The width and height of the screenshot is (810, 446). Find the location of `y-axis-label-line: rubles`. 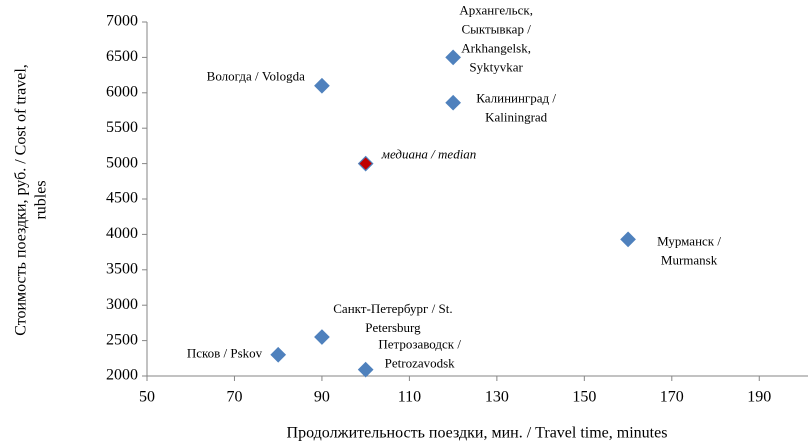

y-axis-label-line: rubles is located at coordinates (41, 199).